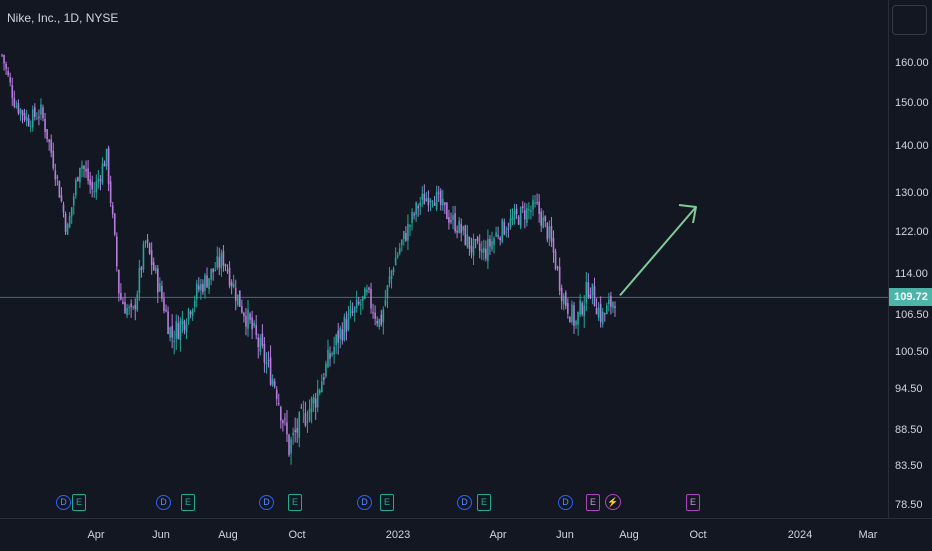 The height and width of the screenshot is (551, 932). What do you see at coordinates (912, 232) in the screenshot?
I see `price-tick-label: 122.00` at bounding box center [912, 232].